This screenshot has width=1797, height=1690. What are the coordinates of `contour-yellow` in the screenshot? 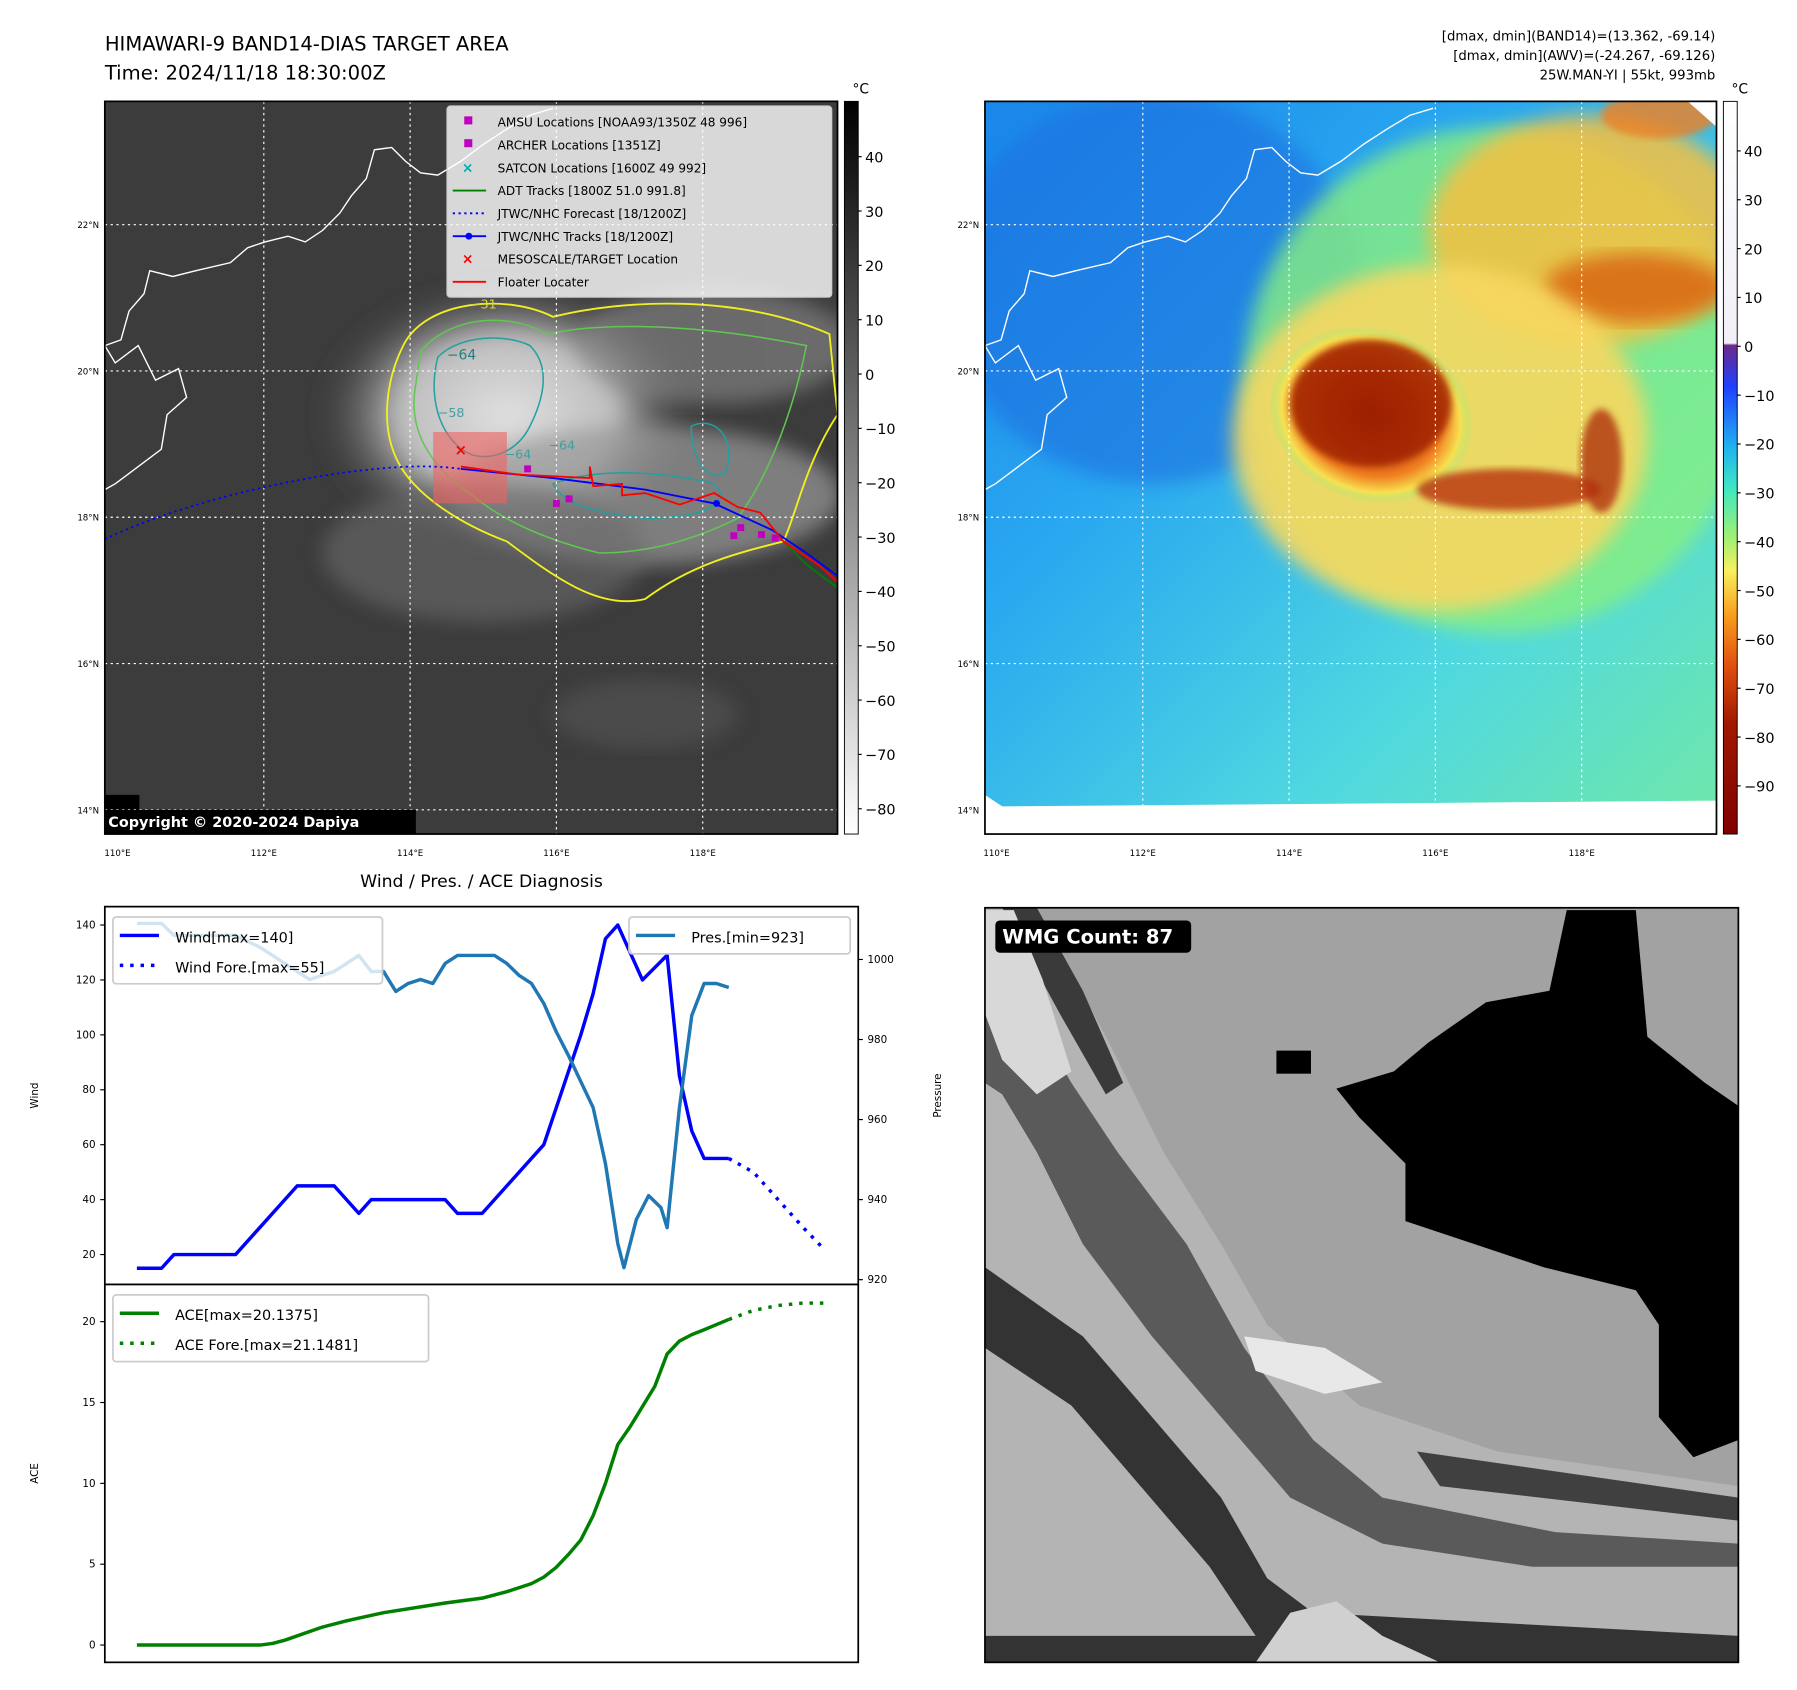 It's located at (612, 452).